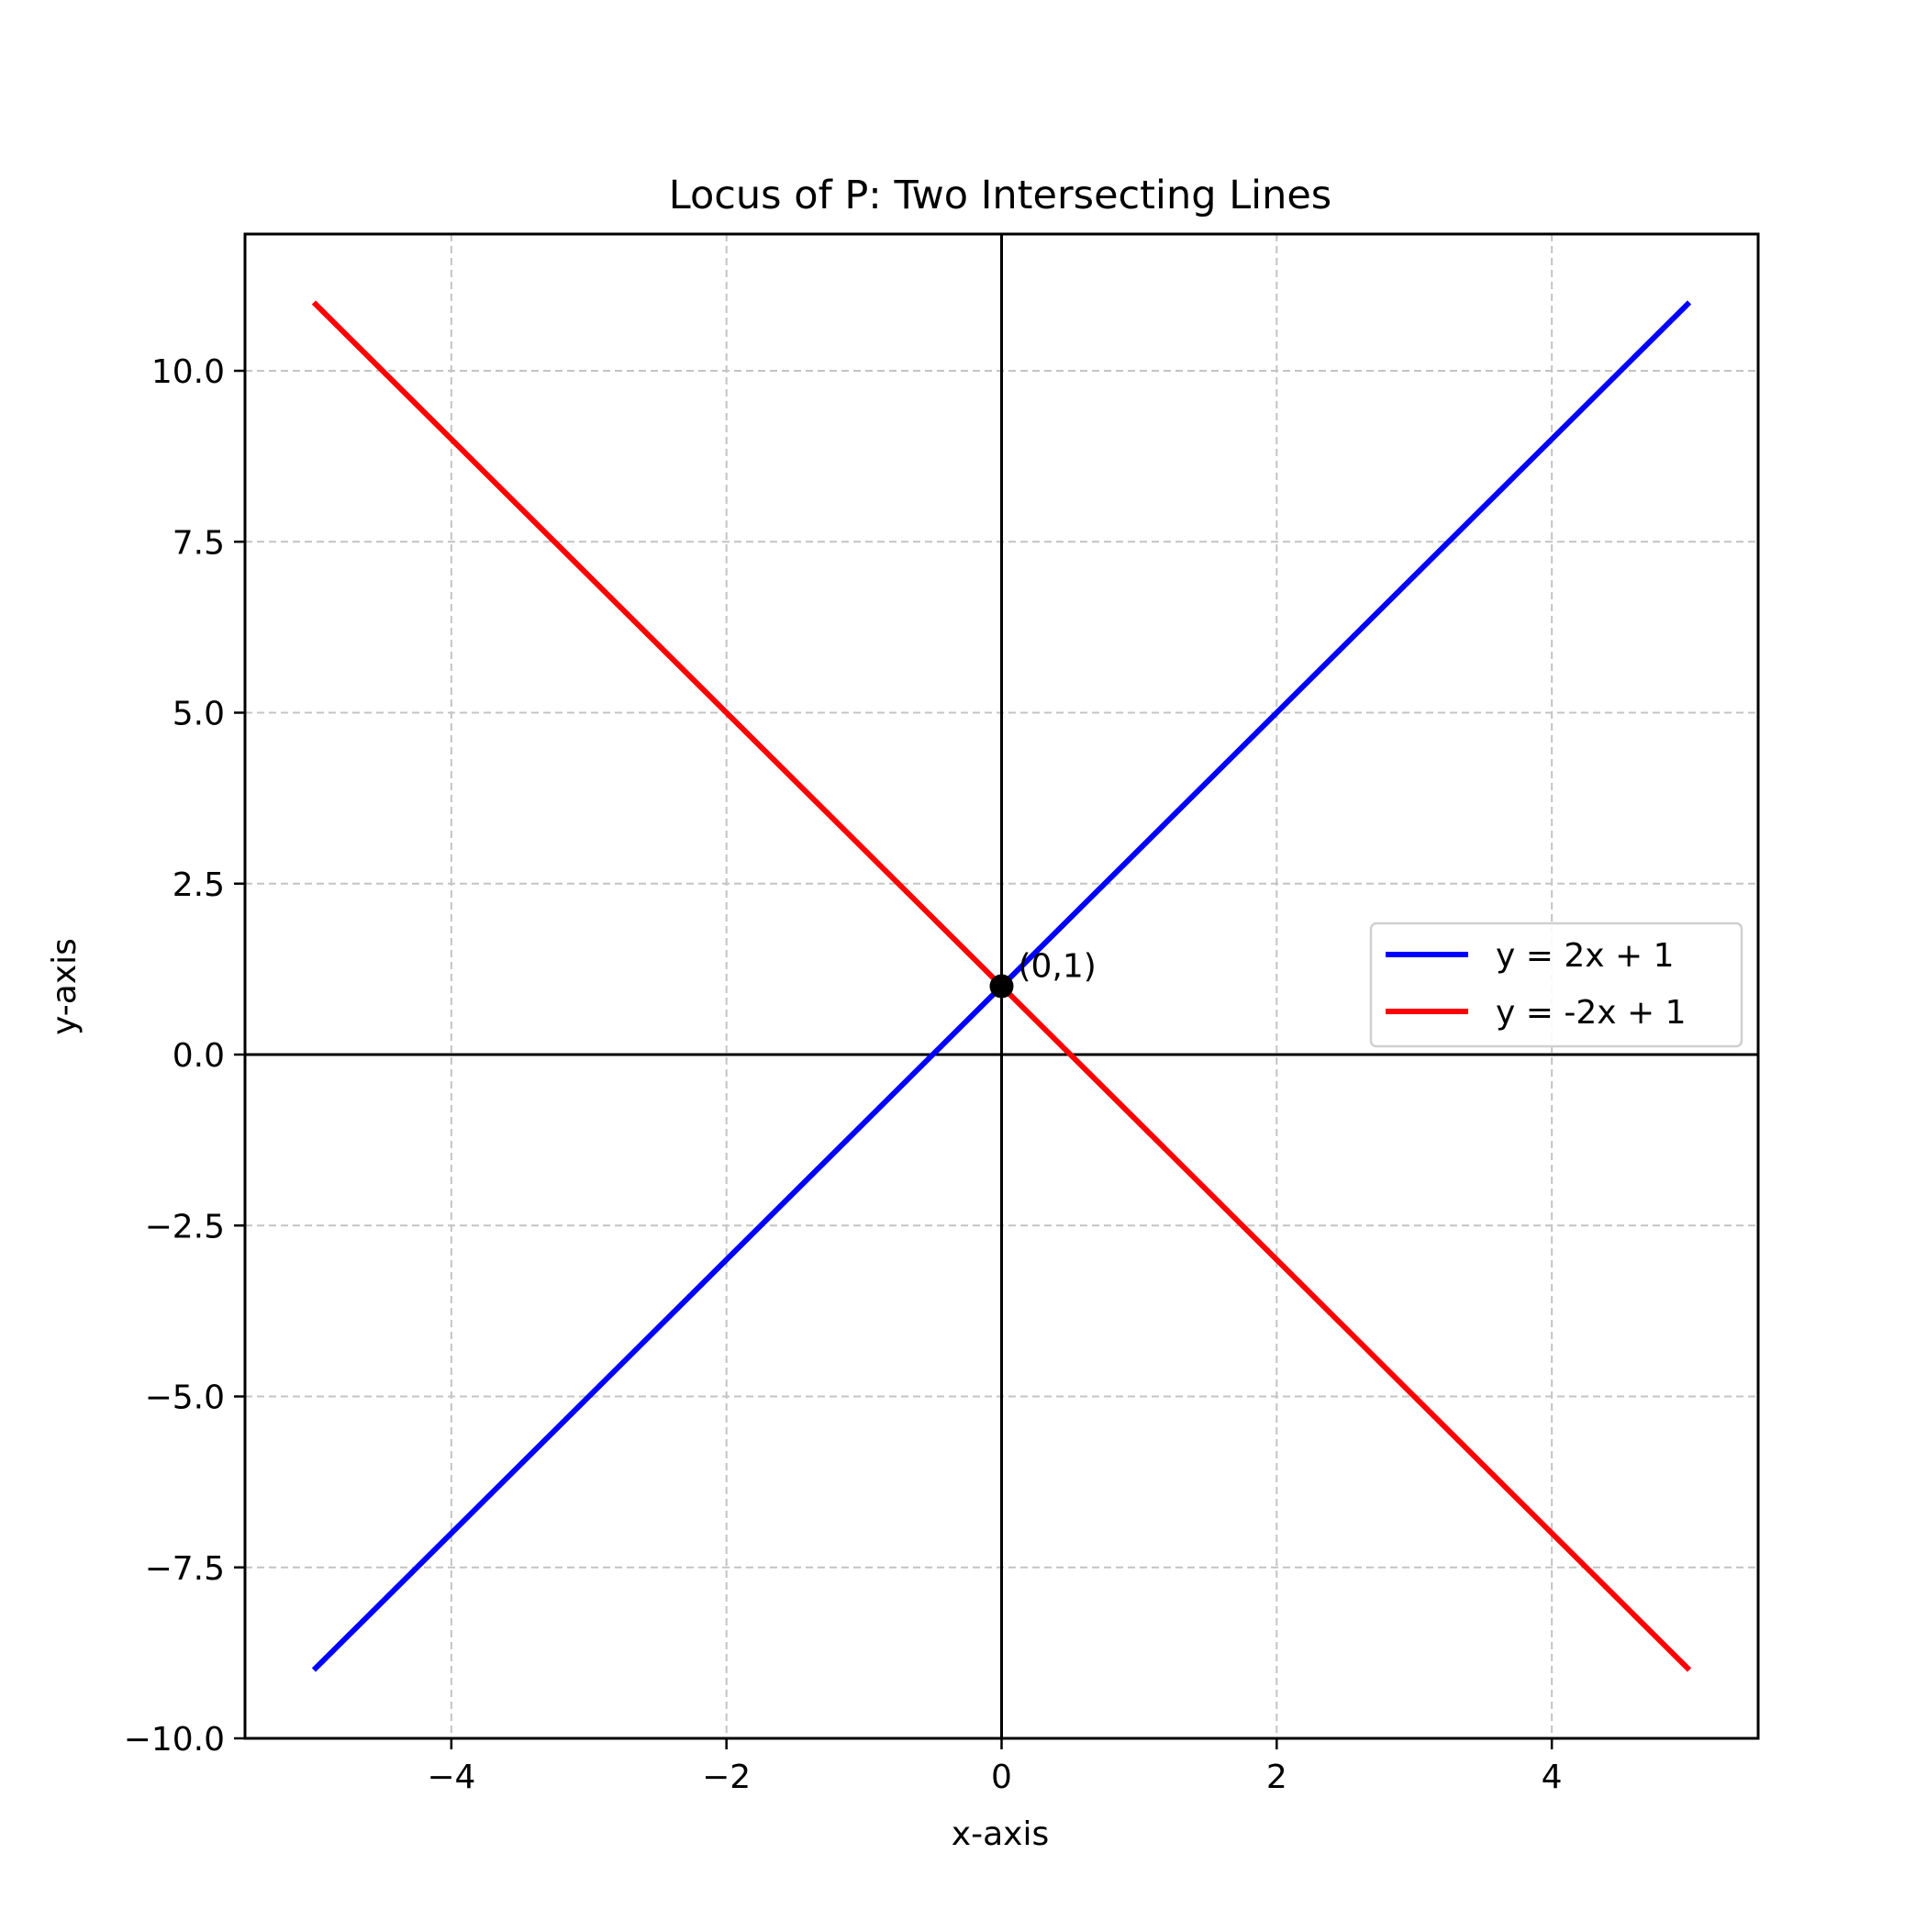 The image size is (1927, 1932). What do you see at coordinates (451, 1777) in the screenshot?
I see `x-tick-label-0: −4` at bounding box center [451, 1777].